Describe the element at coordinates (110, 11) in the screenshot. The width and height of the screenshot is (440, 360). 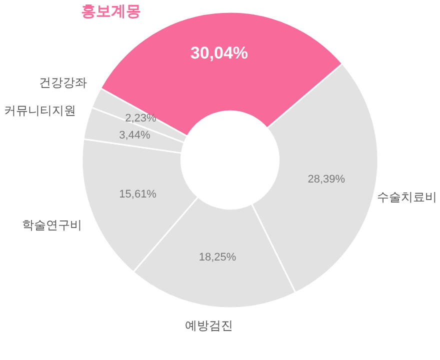
I see `slice-label: 홍보계몽` at that location.